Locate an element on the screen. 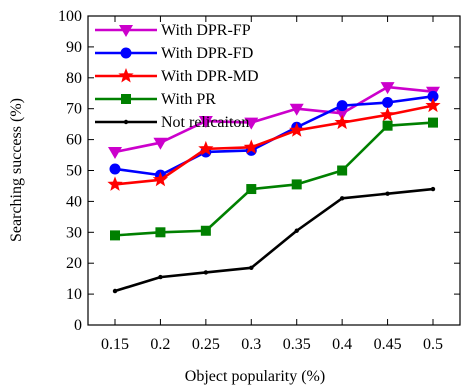  legend-item-not-relicaiton: Not relicaiton is located at coordinates (172, 122).